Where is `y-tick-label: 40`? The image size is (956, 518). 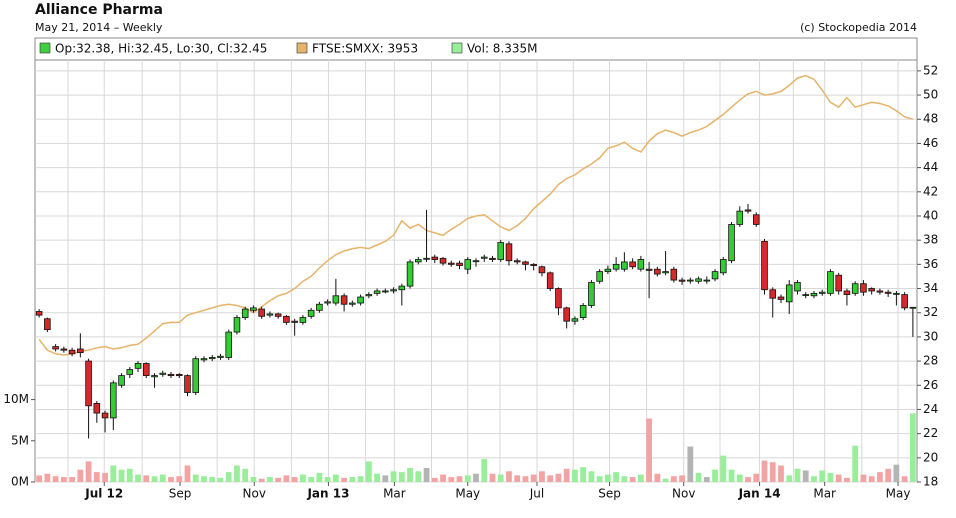
y-tick-label: 40 is located at coordinates (930, 215).